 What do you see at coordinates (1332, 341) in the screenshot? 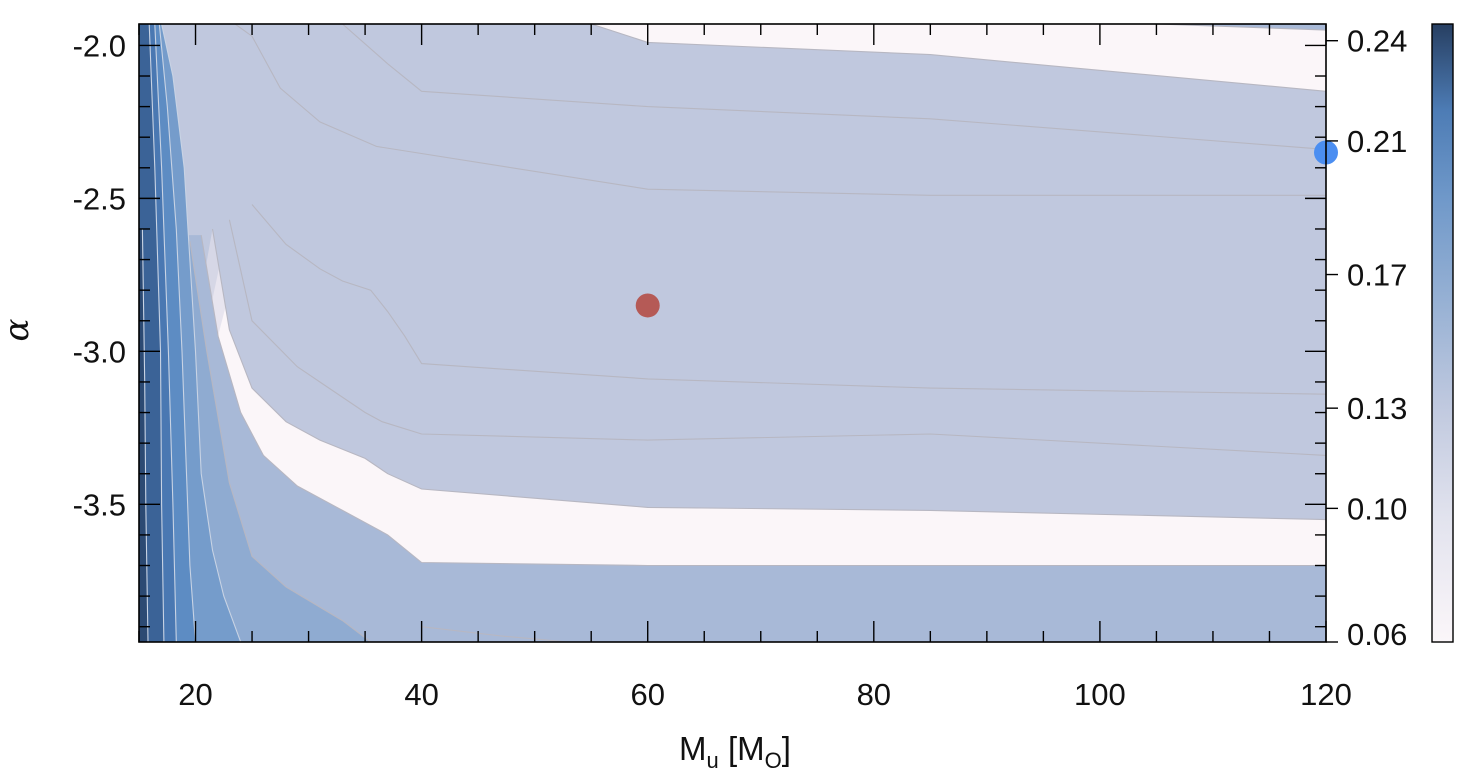
I see `colorbar-ticks` at bounding box center [1332, 341].